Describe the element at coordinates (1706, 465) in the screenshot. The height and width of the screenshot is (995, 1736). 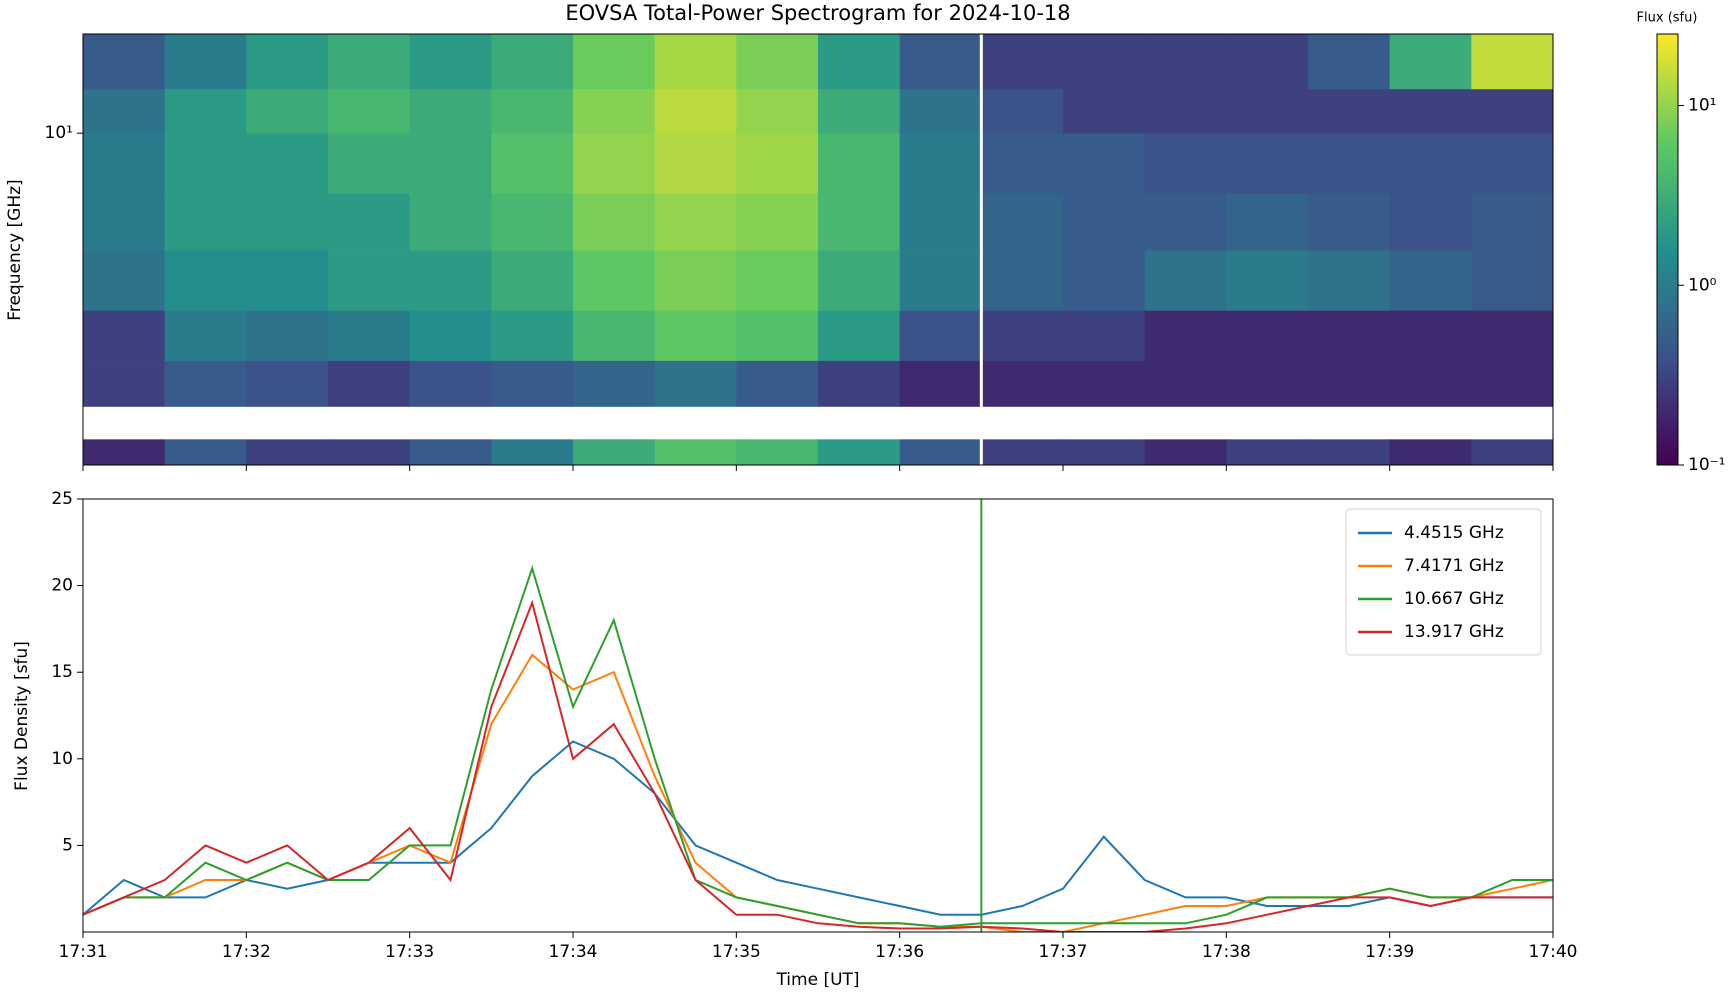
I see `colorbar-tick-label: 10⁻¹` at that location.